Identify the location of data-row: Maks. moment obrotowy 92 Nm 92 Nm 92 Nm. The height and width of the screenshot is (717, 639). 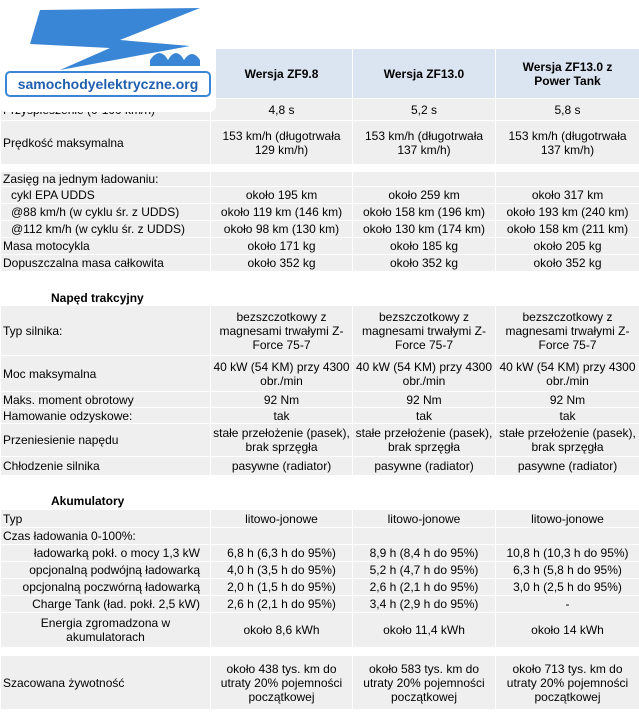
(319, 399).